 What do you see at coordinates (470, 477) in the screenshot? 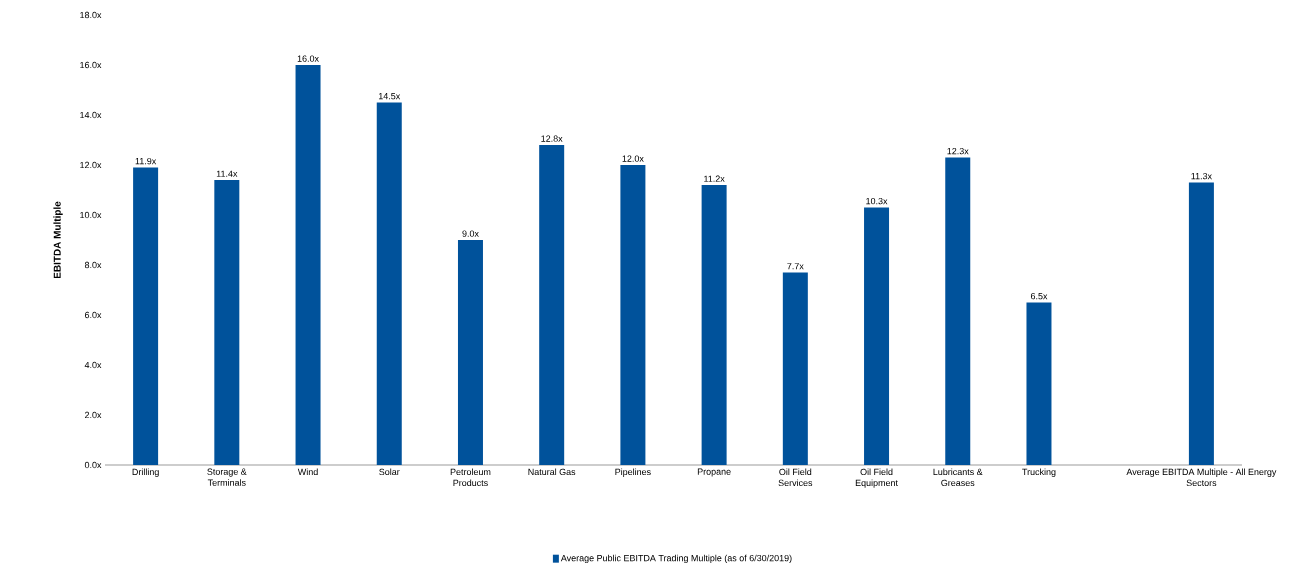
I see `x-tick-label: Petroleum Products` at bounding box center [470, 477].